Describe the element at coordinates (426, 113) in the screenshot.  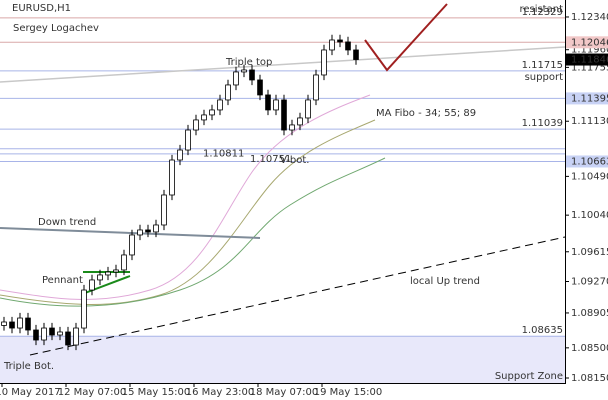
I see `annotation: MA Fibo - 34; 55; 89` at that location.